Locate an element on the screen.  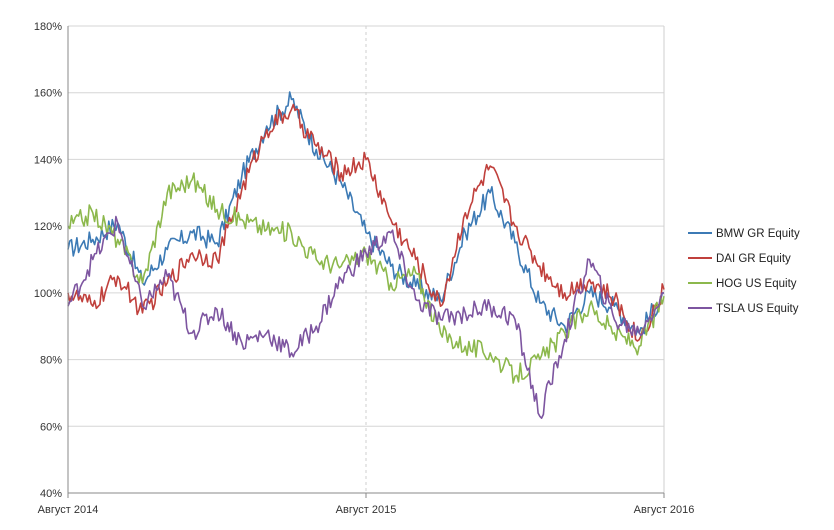
legend-label: BMW GR Equity is located at coordinates (758, 234).